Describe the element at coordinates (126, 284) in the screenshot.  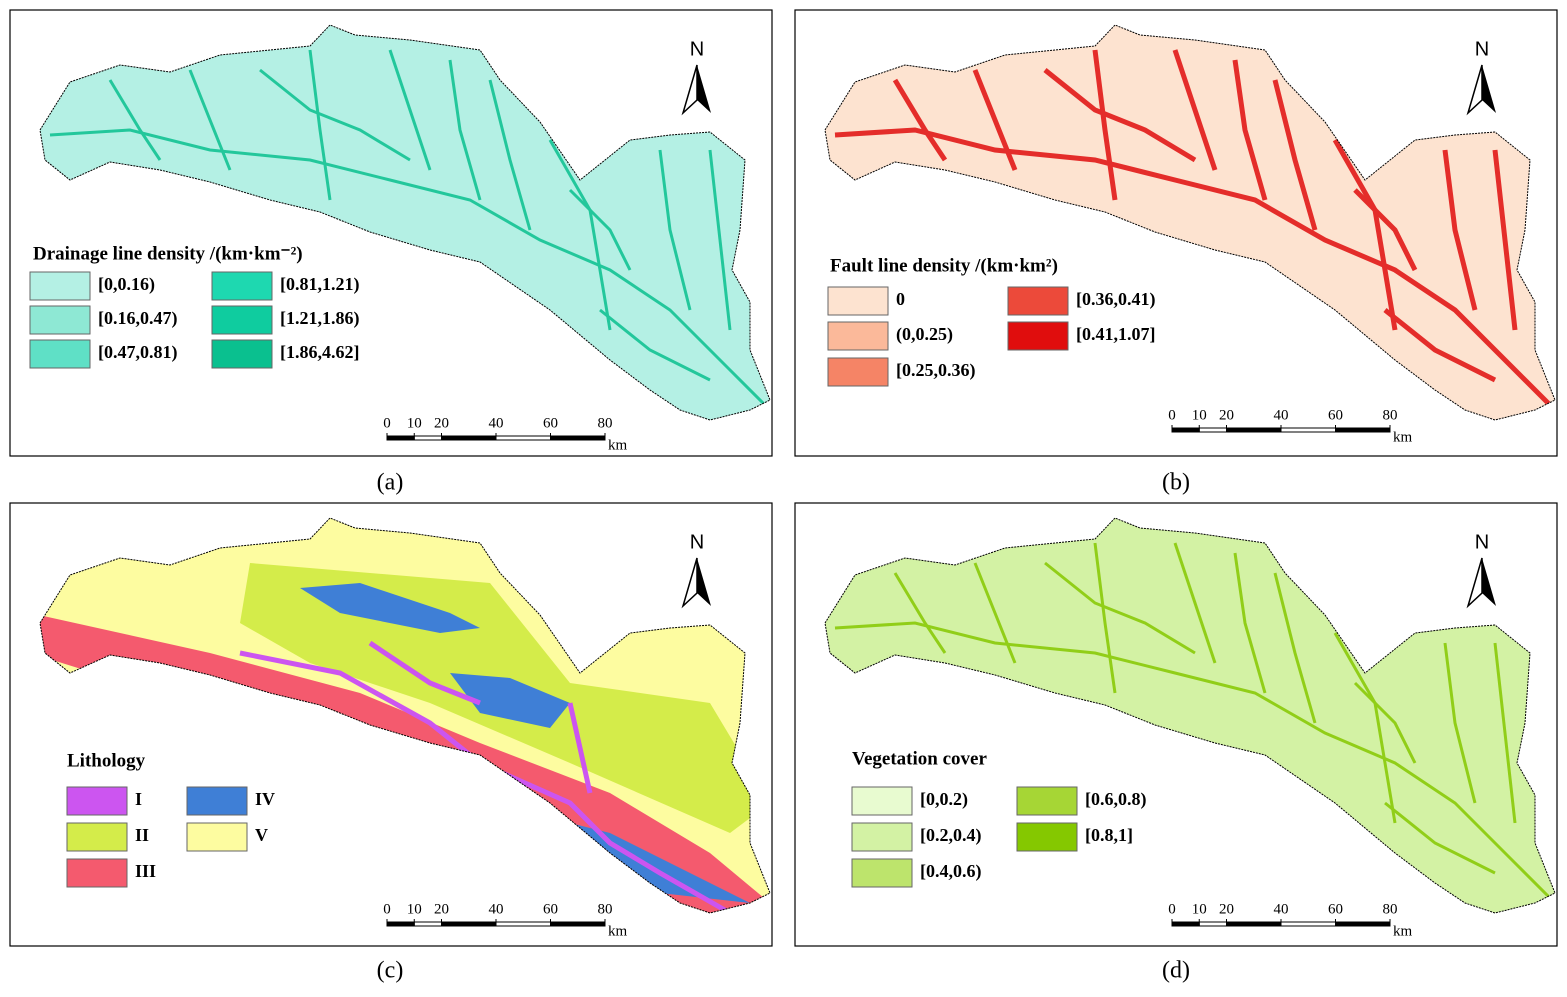
I see `legend-label: [0,0.16)` at that location.